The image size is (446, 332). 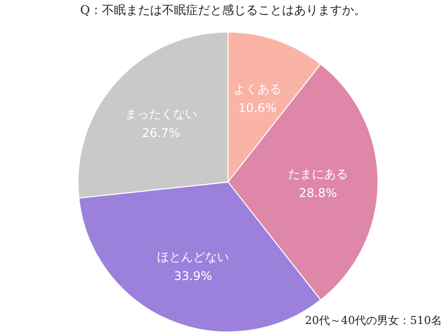 I want to click on slice-label: ほとんどない, so click(x=193, y=257).